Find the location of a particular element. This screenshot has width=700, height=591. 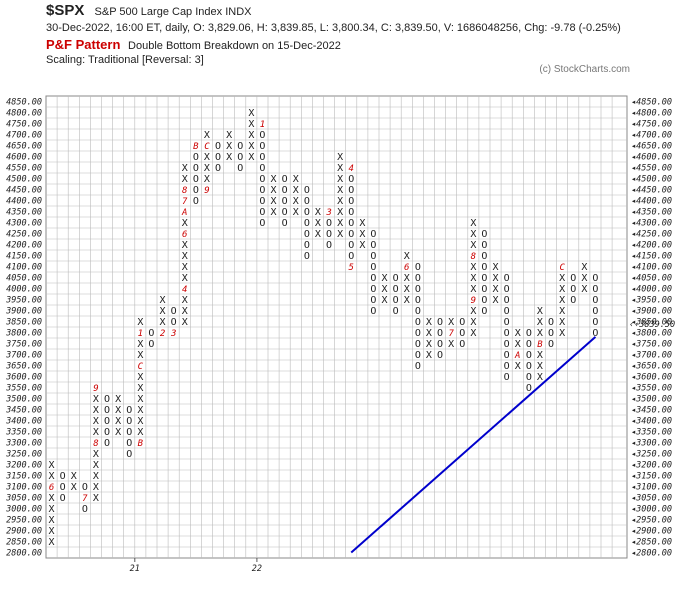

y-tick-label-left: 3150.00 is located at coordinates (23, 477).